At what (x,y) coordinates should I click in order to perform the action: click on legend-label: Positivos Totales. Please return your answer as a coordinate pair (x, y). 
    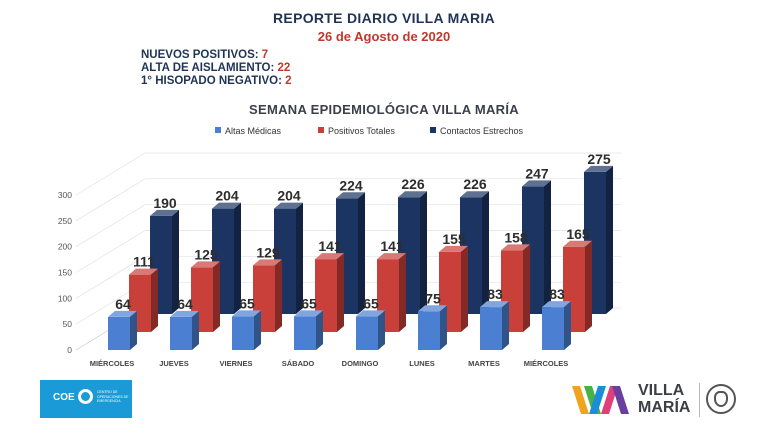
    Looking at the image, I should click on (361, 131).